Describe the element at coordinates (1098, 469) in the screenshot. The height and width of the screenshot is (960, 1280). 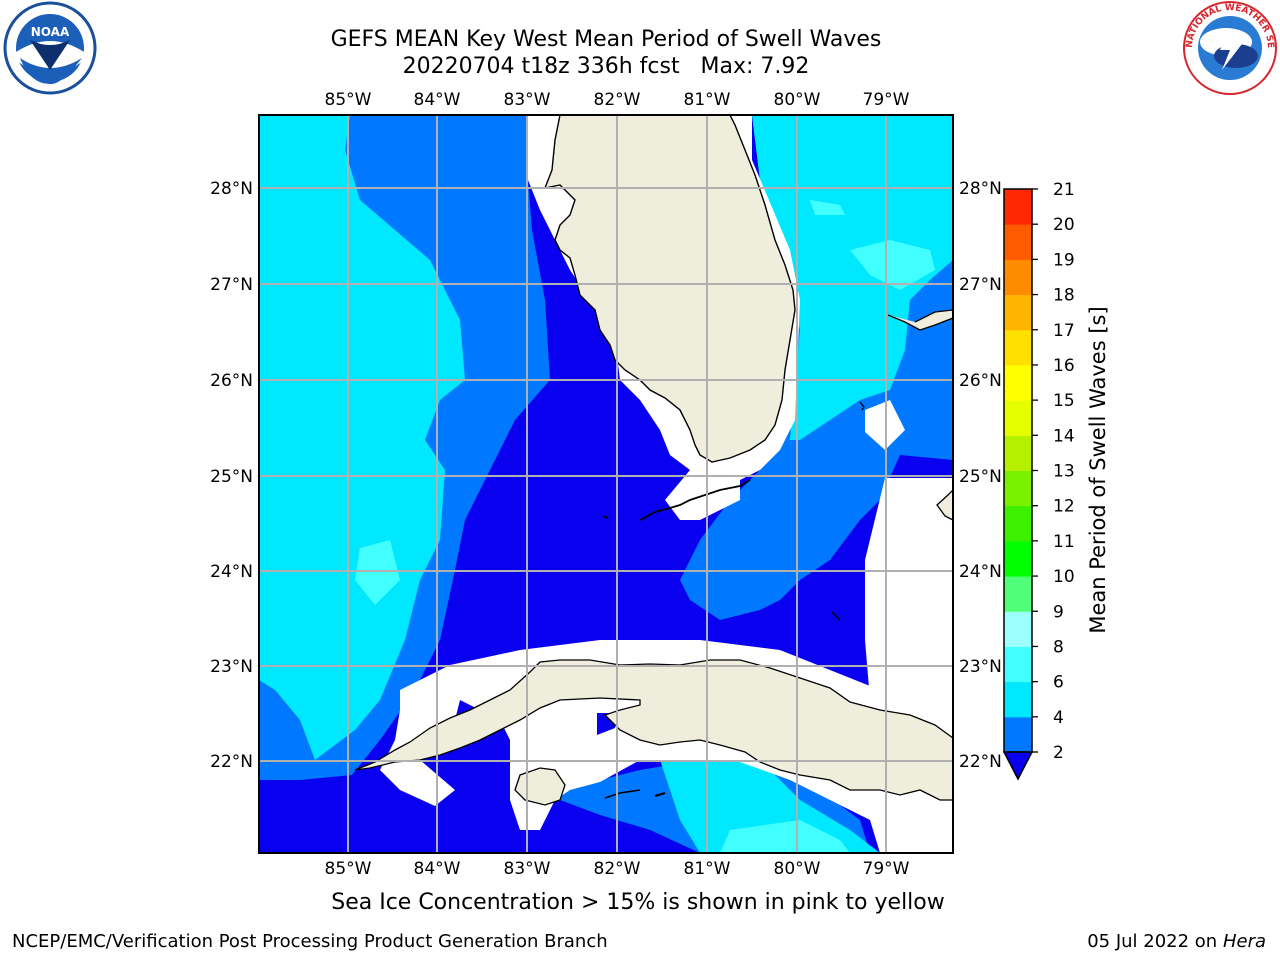
I see `colorbar-label: Mean Period of Swell Waves [s]` at that location.